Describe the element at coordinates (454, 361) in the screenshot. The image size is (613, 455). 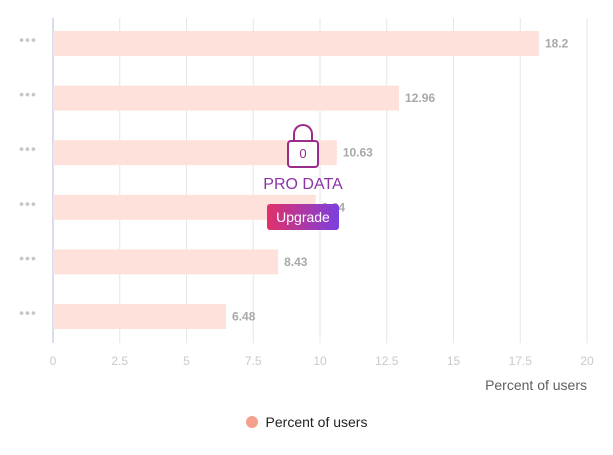
I see `x-tick-label: 15` at that location.